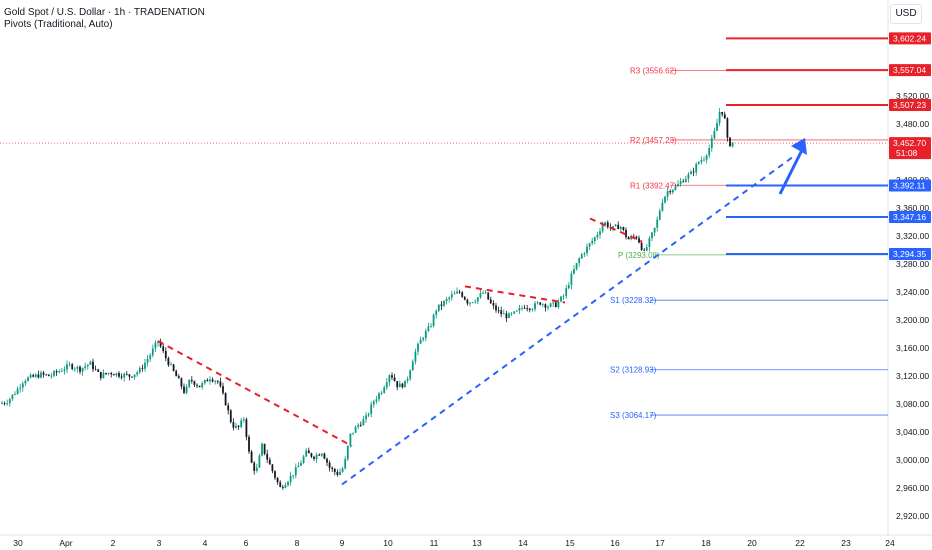  I want to click on pivot-label: S3 (3064.17), so click(633, 415).